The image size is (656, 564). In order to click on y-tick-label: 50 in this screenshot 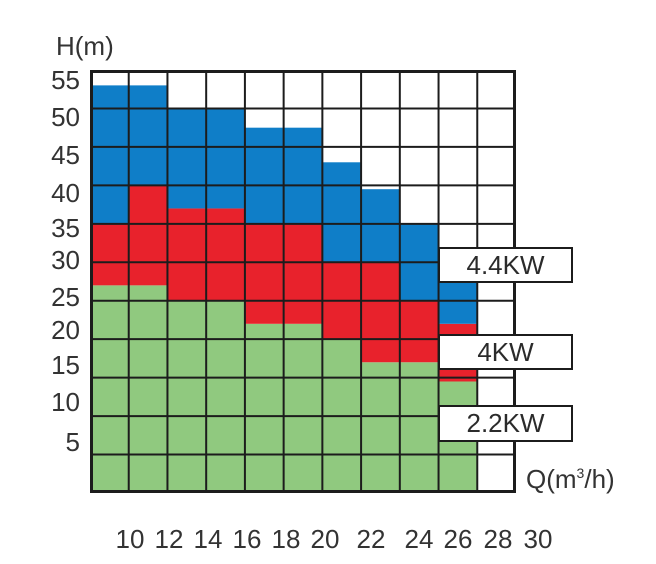, I will do `click(65, 117)`.